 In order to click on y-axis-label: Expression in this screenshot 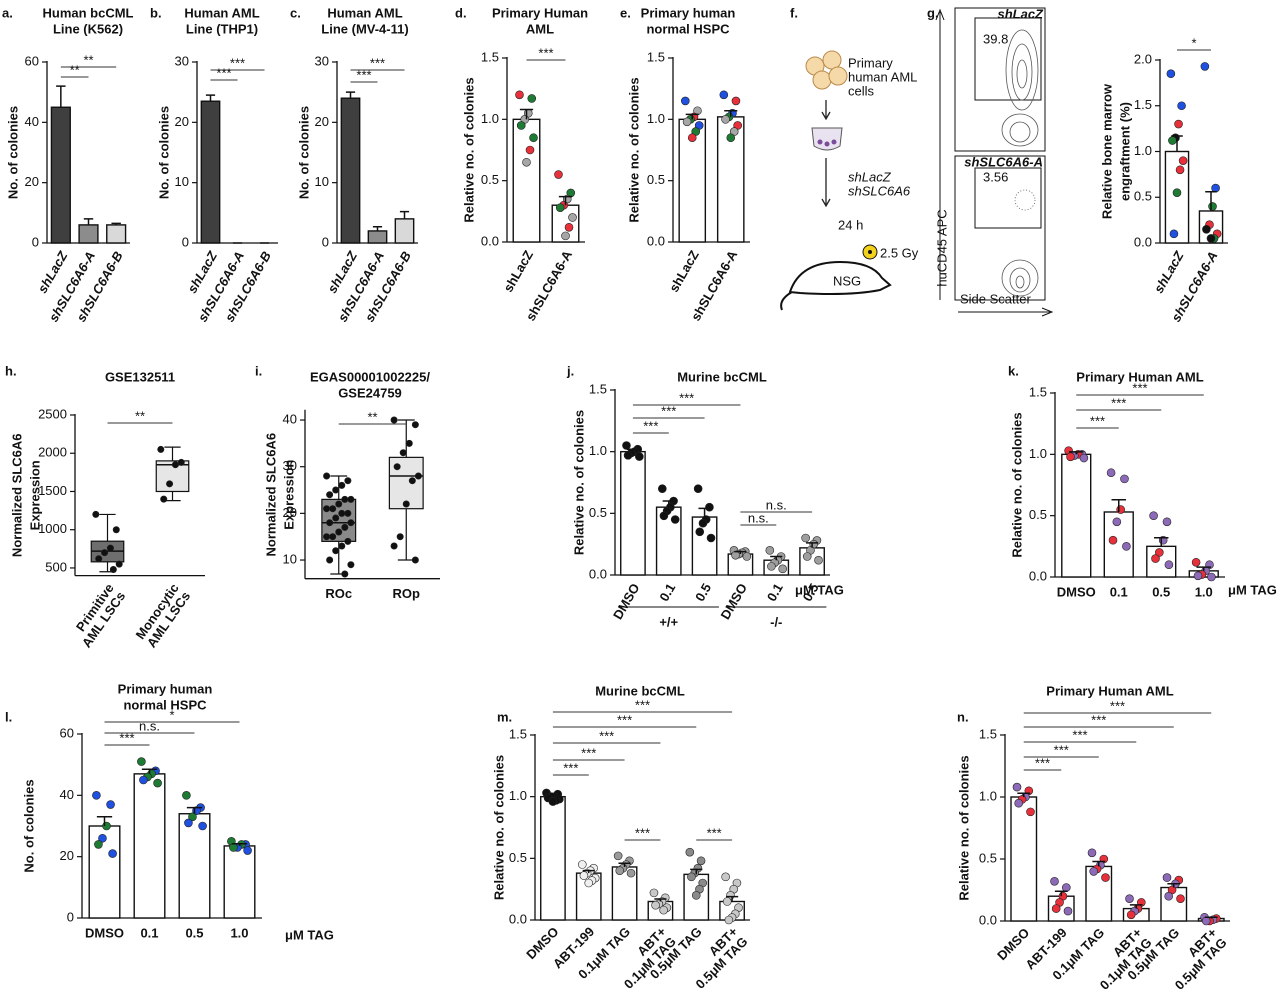, I will do `click(288, 495)`.